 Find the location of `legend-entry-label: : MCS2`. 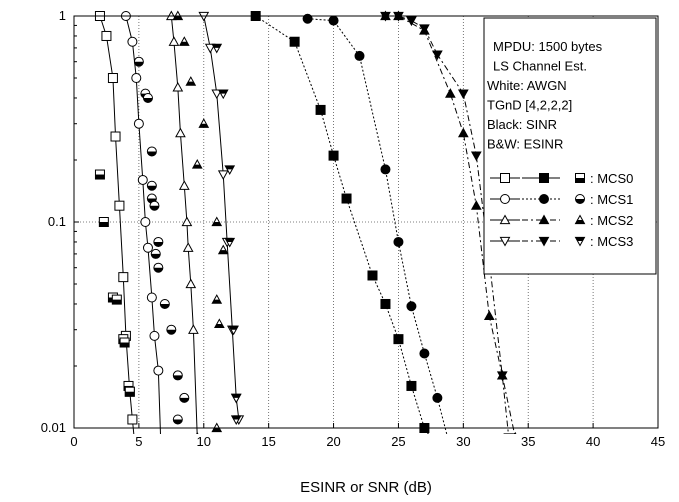

legend-entry-label: : MCS2 is located at coordinates (611, 220).